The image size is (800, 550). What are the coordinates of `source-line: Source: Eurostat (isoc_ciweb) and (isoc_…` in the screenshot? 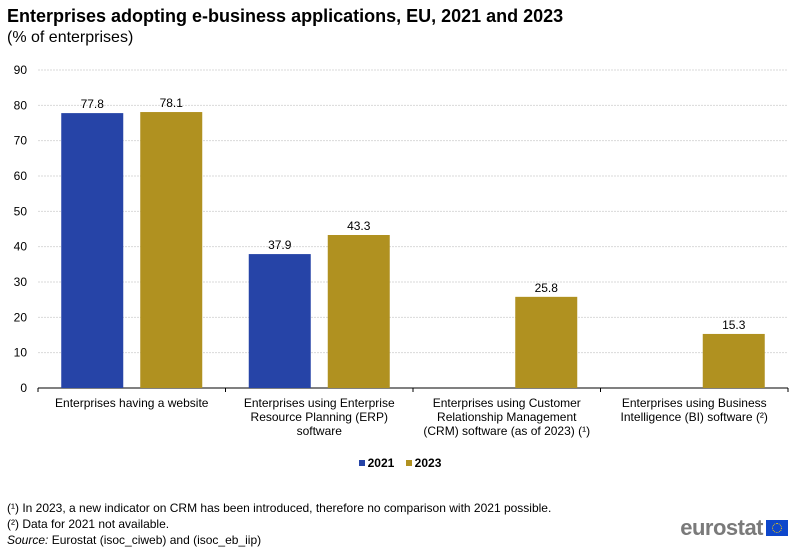 It's located at (279, 540).